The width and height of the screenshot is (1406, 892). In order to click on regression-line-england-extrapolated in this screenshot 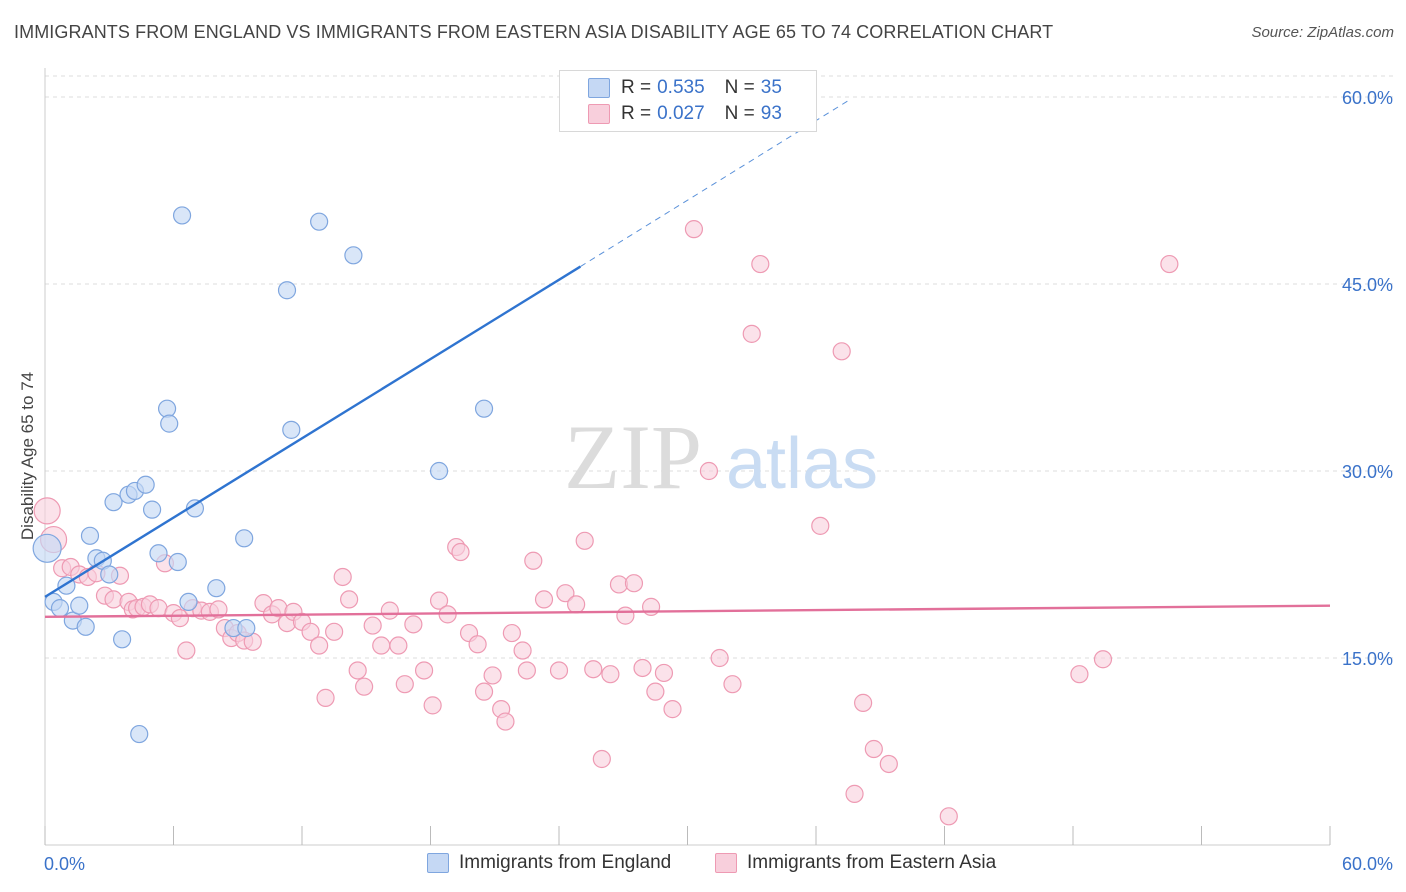, I will do `click(714, 183)`.